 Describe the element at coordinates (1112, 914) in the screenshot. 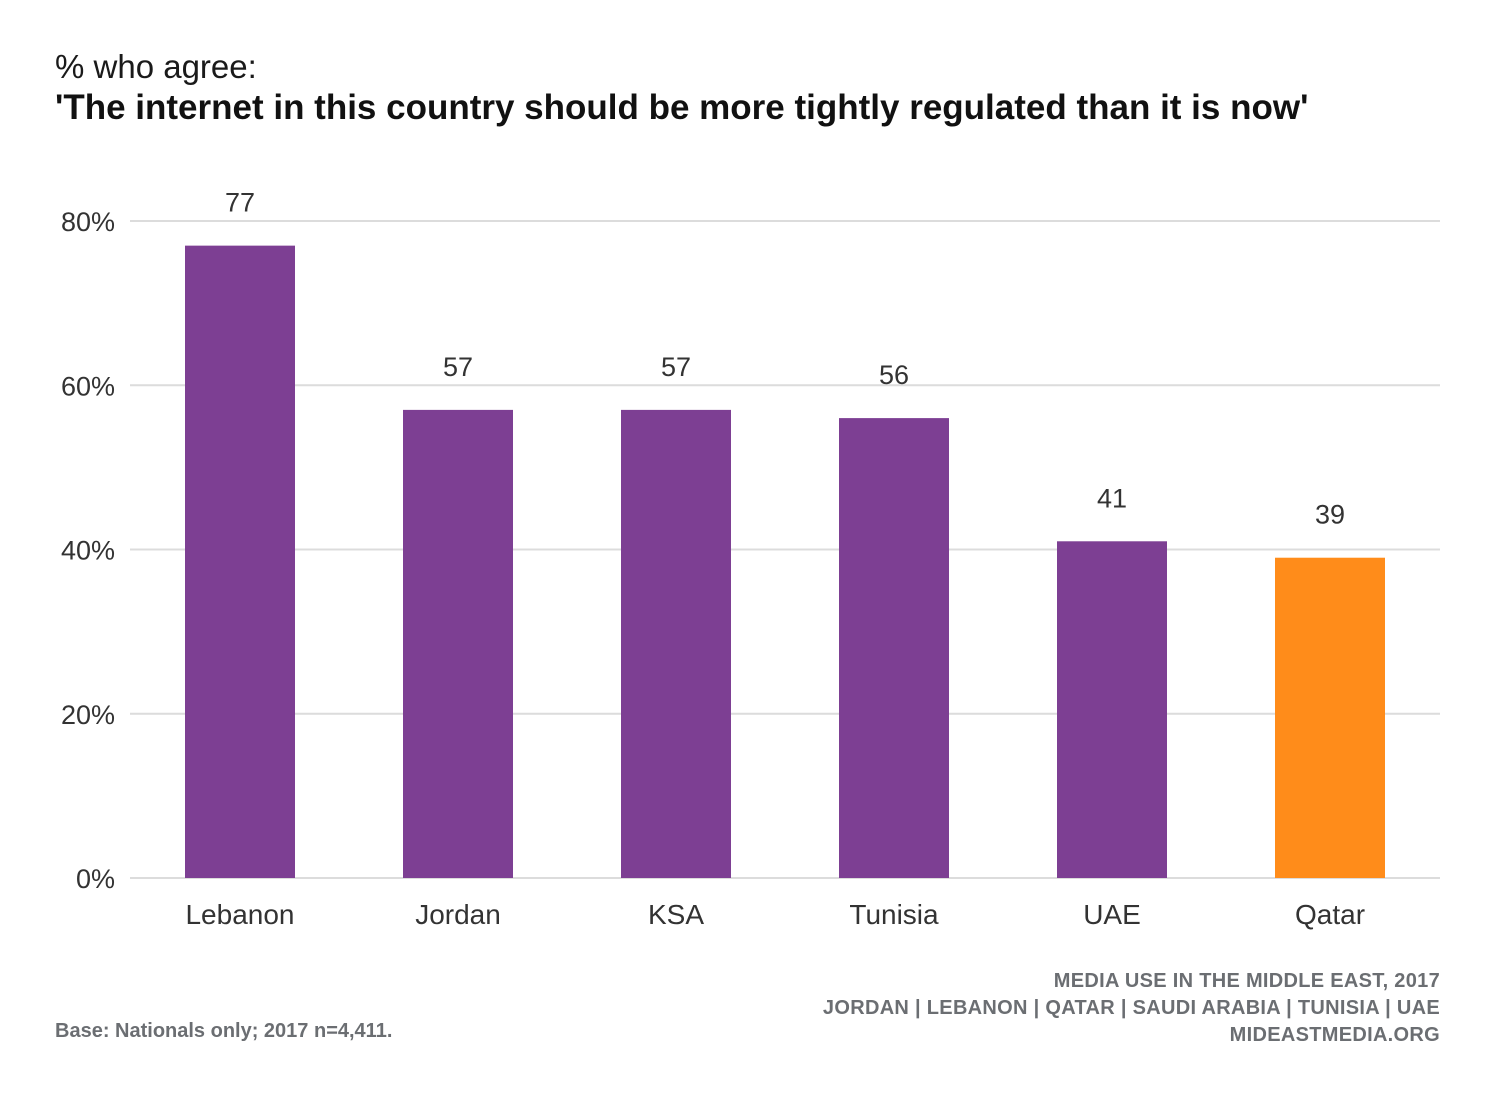

I see `x-tick-label: UAE` at that location.